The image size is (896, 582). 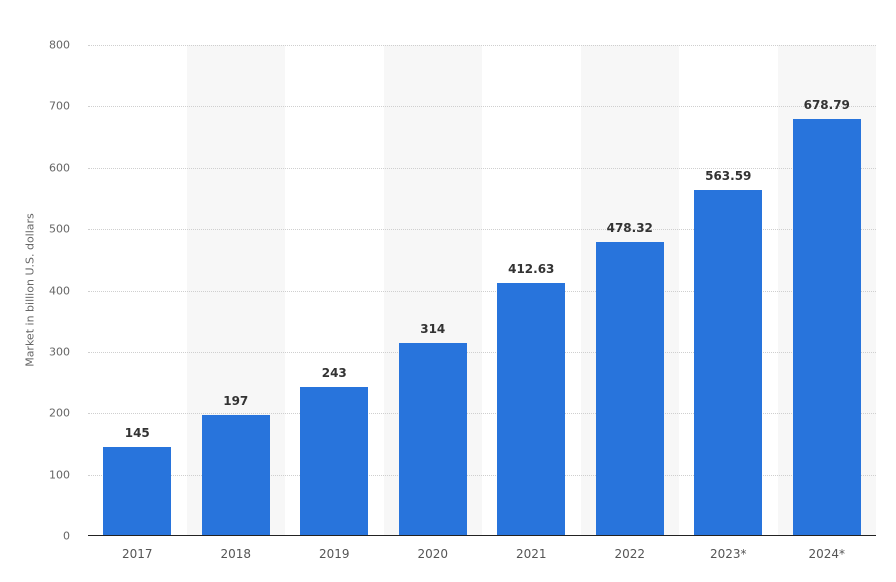 I want to click on y-tick-label: 600, so click(x=59, y=168).